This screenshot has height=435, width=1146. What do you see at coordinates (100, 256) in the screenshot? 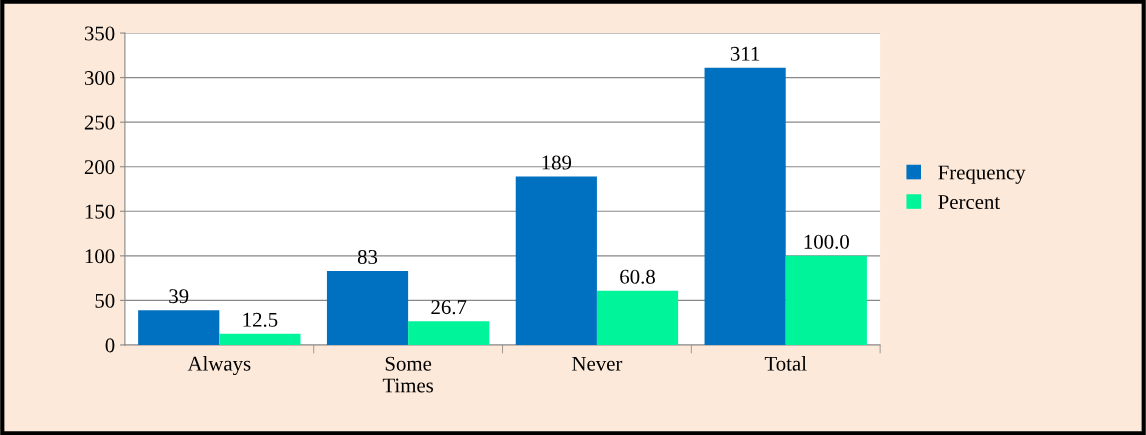
I see `y-tick-label: 100` at bounding box center [100, 256].